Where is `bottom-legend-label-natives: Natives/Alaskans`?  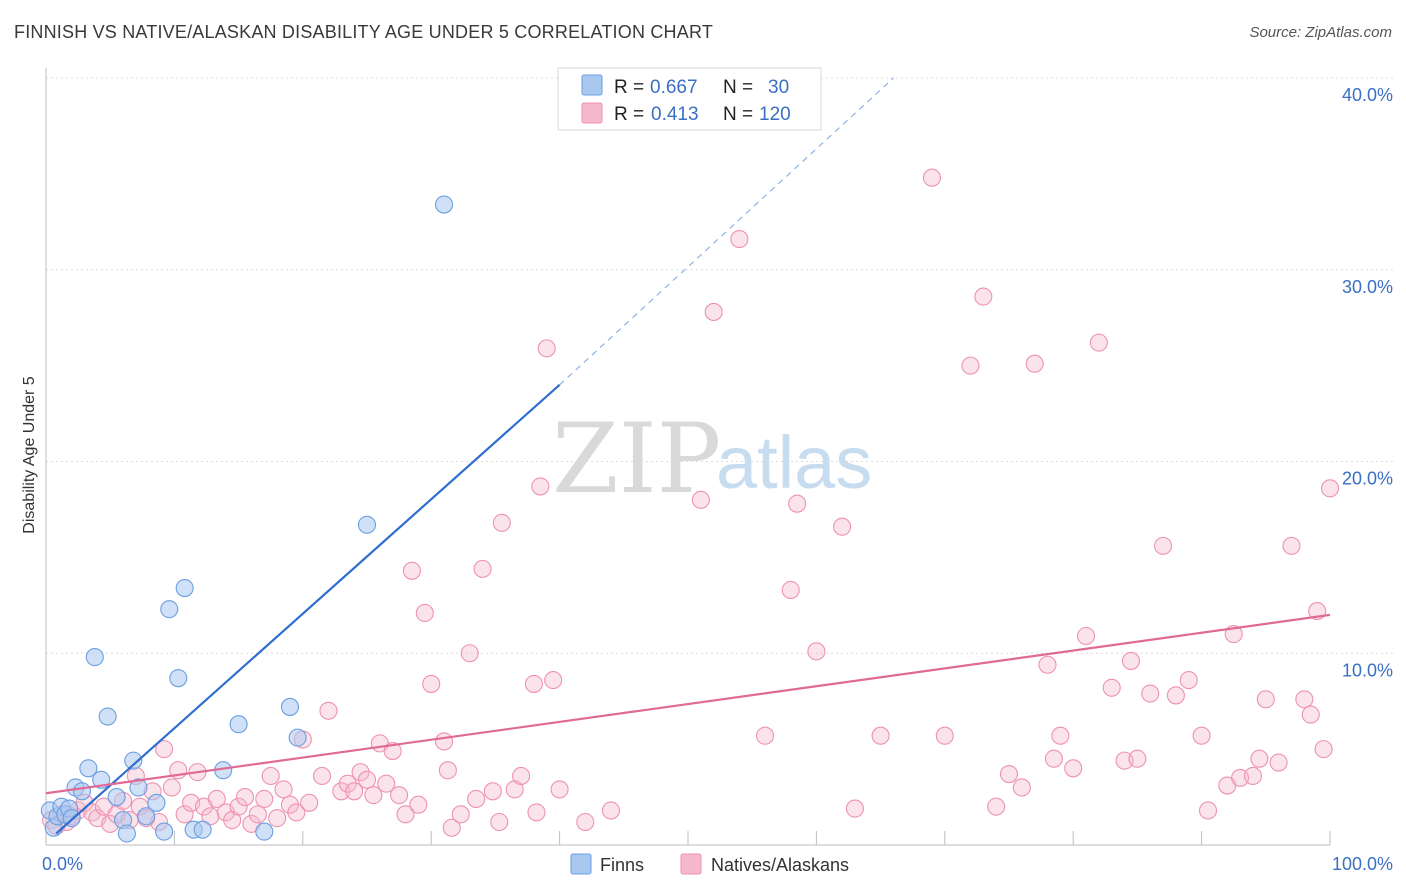 bottom-legend-label-natives: Natives/Alaskans is located at coordinates (780, 865).